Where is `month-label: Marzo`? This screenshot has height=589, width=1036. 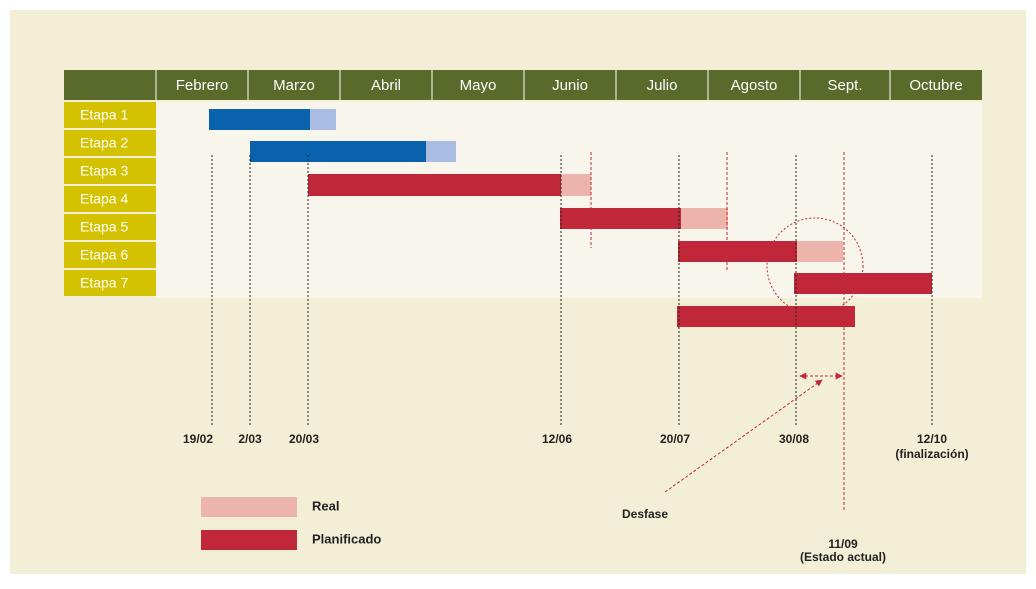
month-label: Marzo is located at coordinates (294, 85).